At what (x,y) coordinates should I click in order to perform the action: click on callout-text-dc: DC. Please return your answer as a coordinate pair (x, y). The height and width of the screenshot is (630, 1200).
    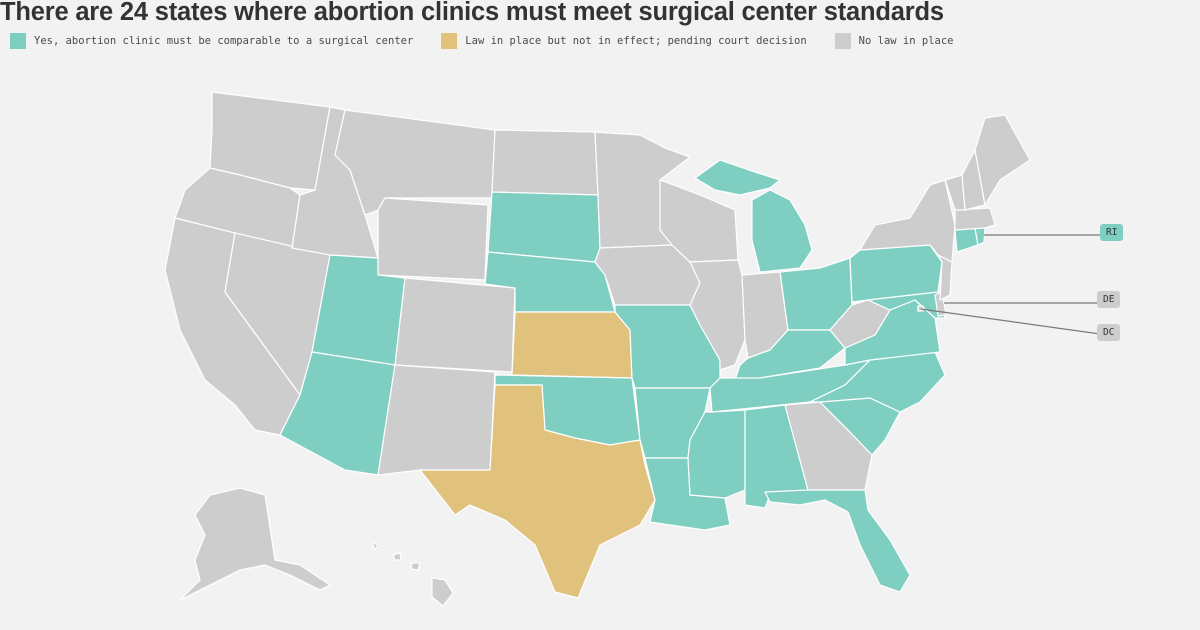
    Looking at the image, I should click on (1109, 332).